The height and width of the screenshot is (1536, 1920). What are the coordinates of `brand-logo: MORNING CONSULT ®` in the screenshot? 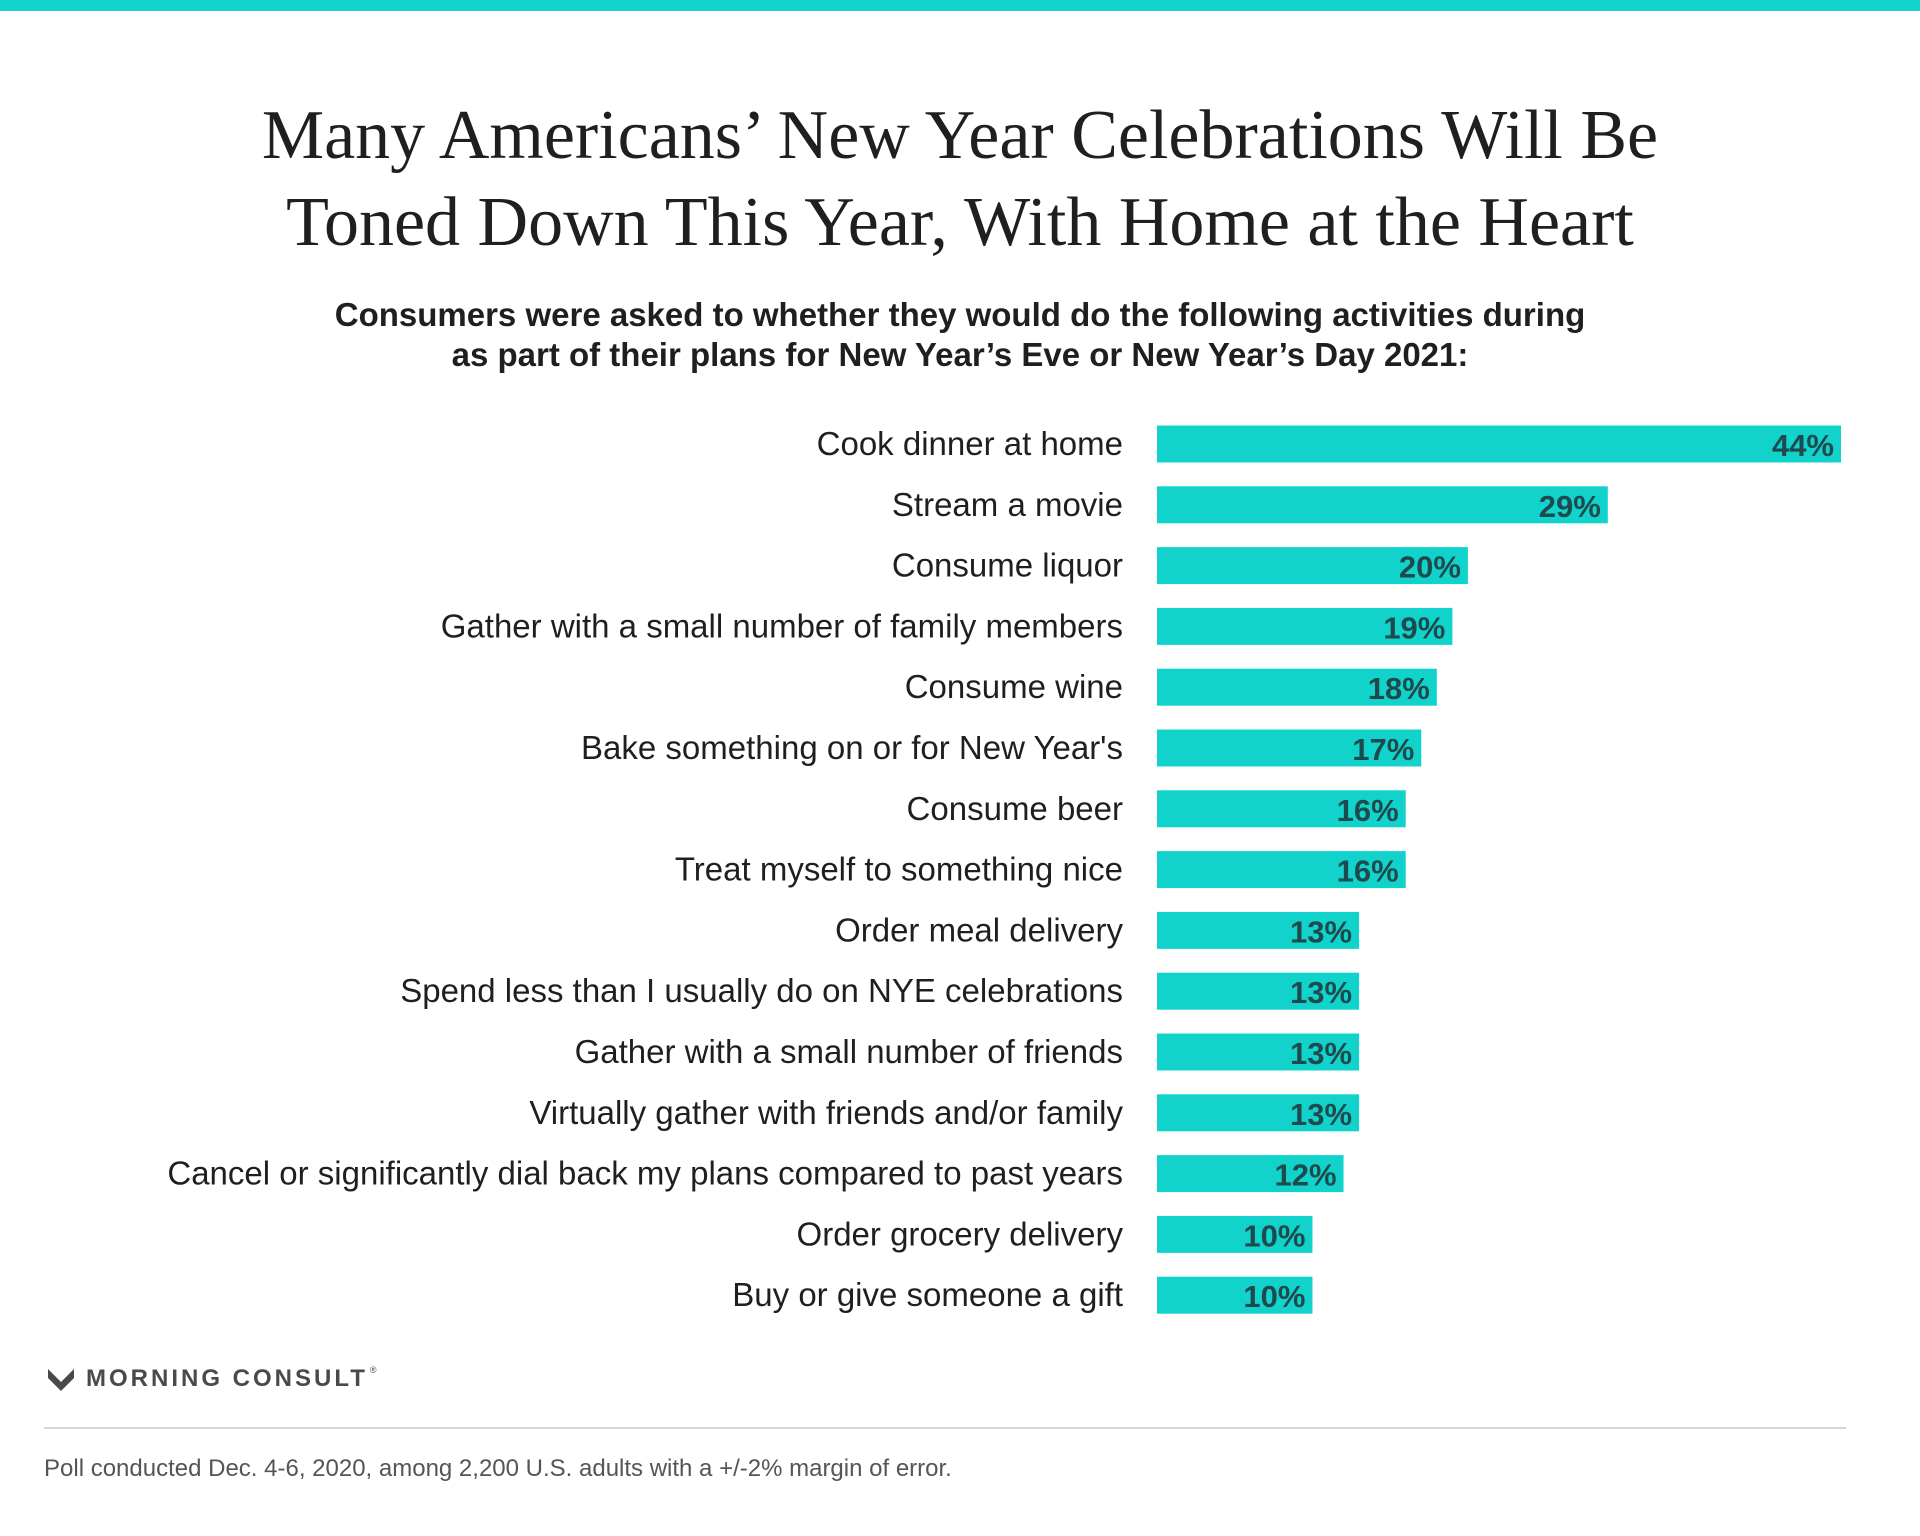 It's located at (211, 1379).